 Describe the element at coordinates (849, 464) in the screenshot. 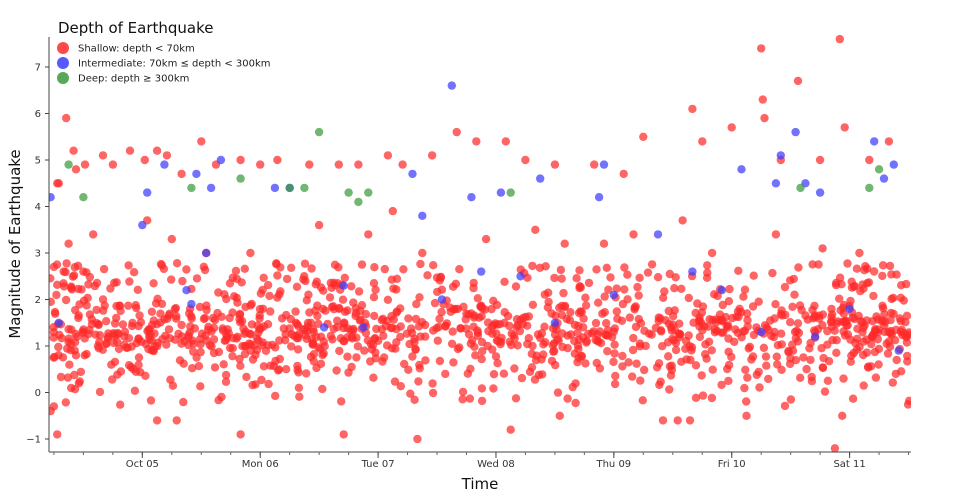

I see `x-tick-label: Sat 11` at that location.